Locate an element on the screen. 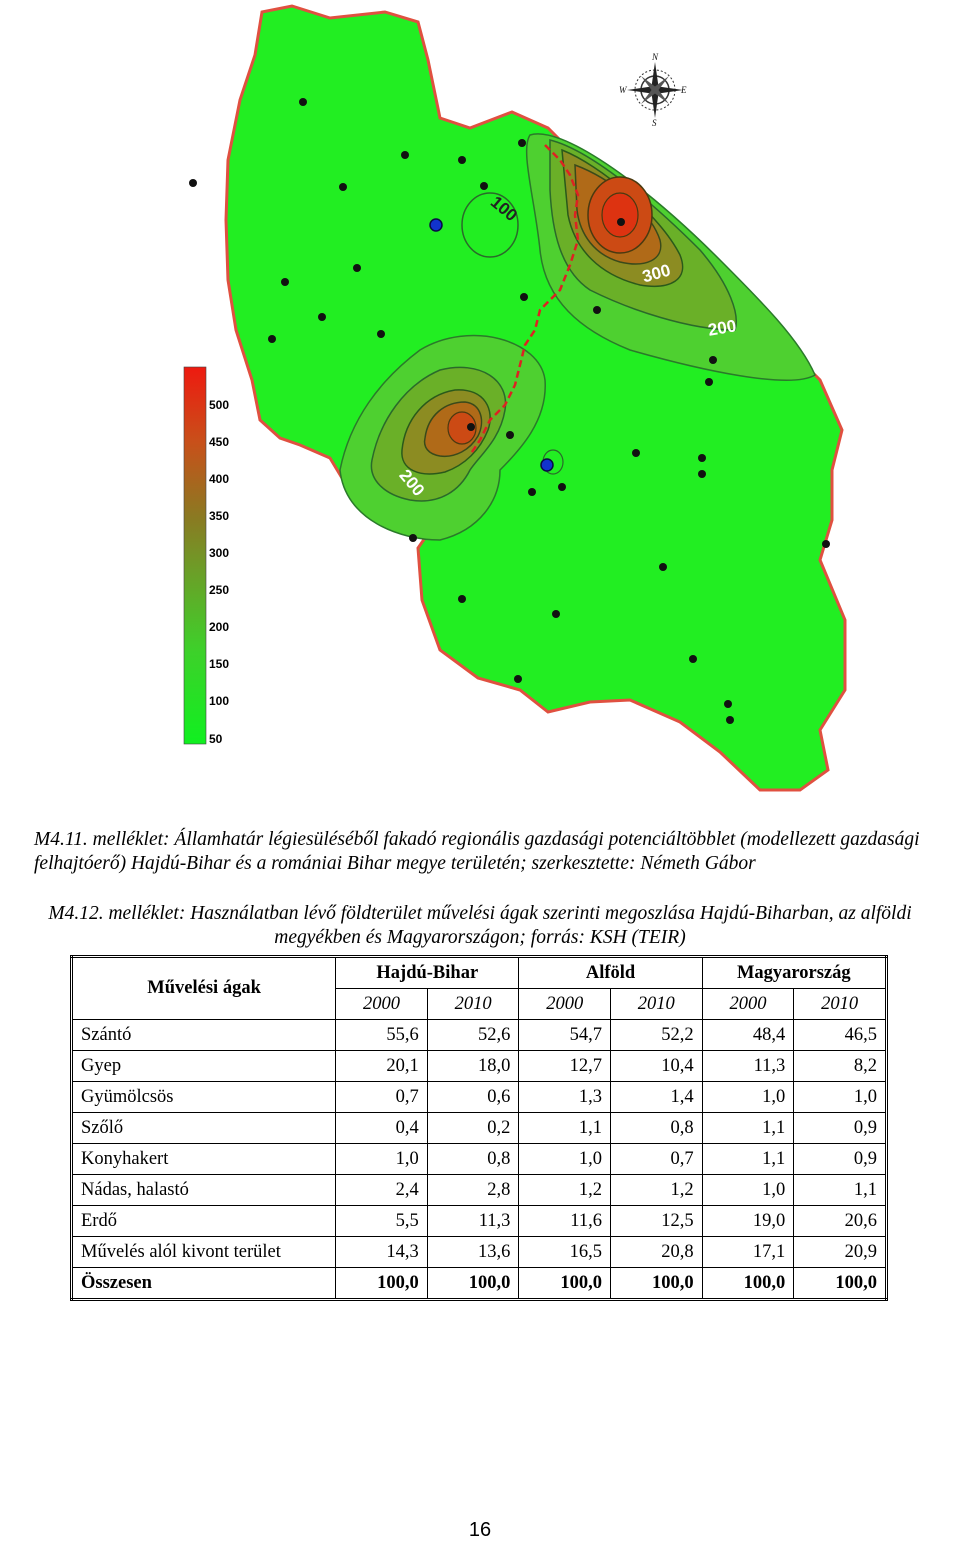 The height and width of the screenshot is (1544, 960). legend-label-500: 500 is located at coordinates (219, 405).